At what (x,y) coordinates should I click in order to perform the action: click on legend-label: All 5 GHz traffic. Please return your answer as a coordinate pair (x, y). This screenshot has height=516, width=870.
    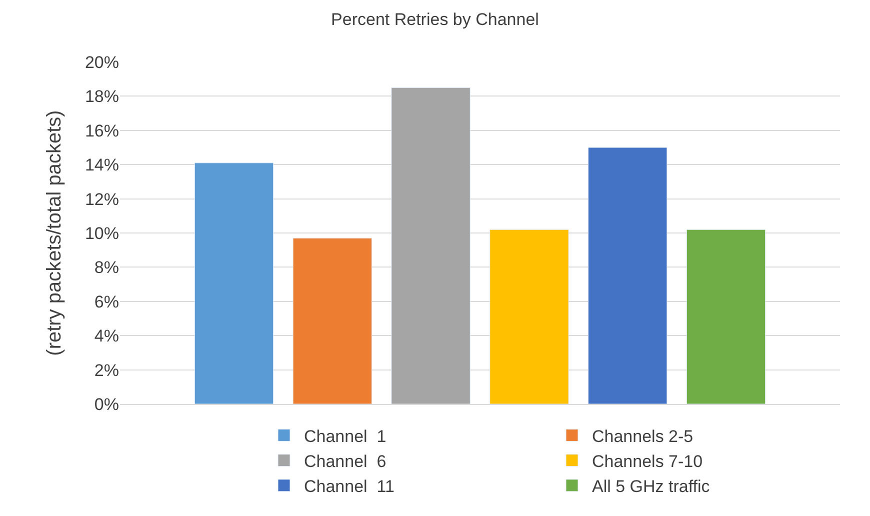
    Looking at the image, I should click on (651, 486).